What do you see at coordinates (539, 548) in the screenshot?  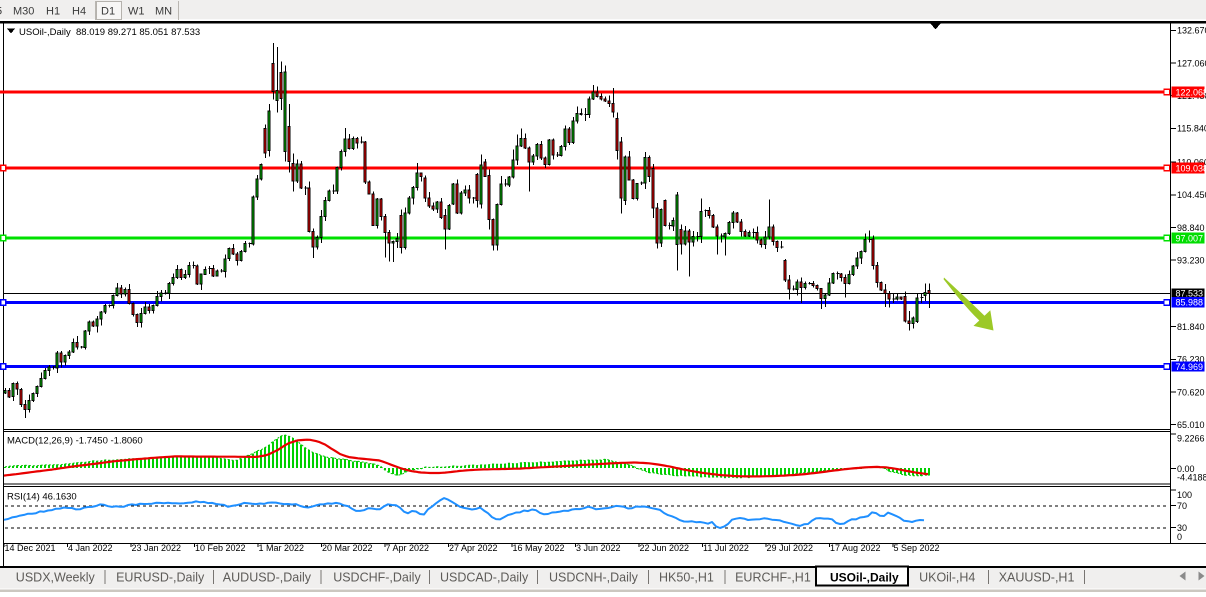 I see `svg-text: 16 May 2022` at bounding box center [539, 548].